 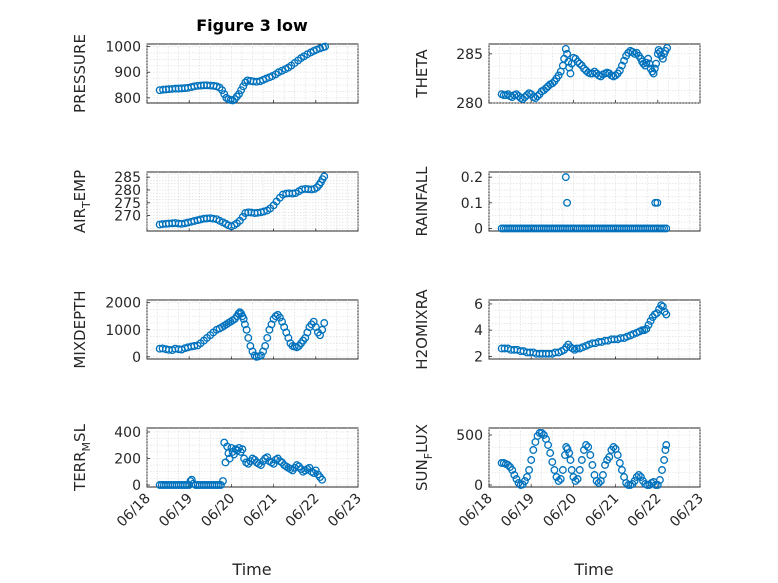 What do you see at coordinates (478, 305) in the screenshot?
I see `h2omixra-y-tick-label: 6` at bounding box center [478, 305].